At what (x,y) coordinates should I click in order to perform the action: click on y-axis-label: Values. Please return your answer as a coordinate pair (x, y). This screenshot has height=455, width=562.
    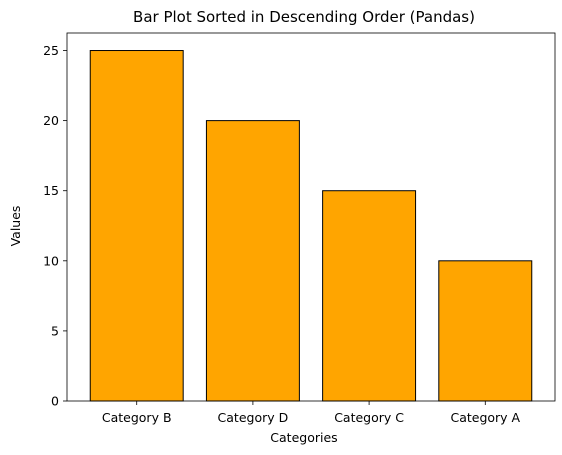
    Looking at the image, I should click on (15, 226).